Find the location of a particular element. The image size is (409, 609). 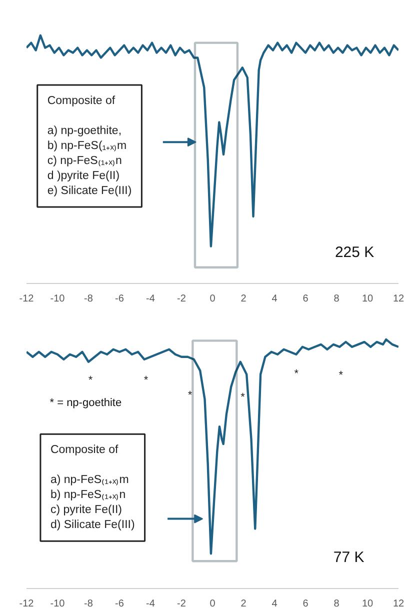

annotation: 77 K is located at coordinates (348, 557).